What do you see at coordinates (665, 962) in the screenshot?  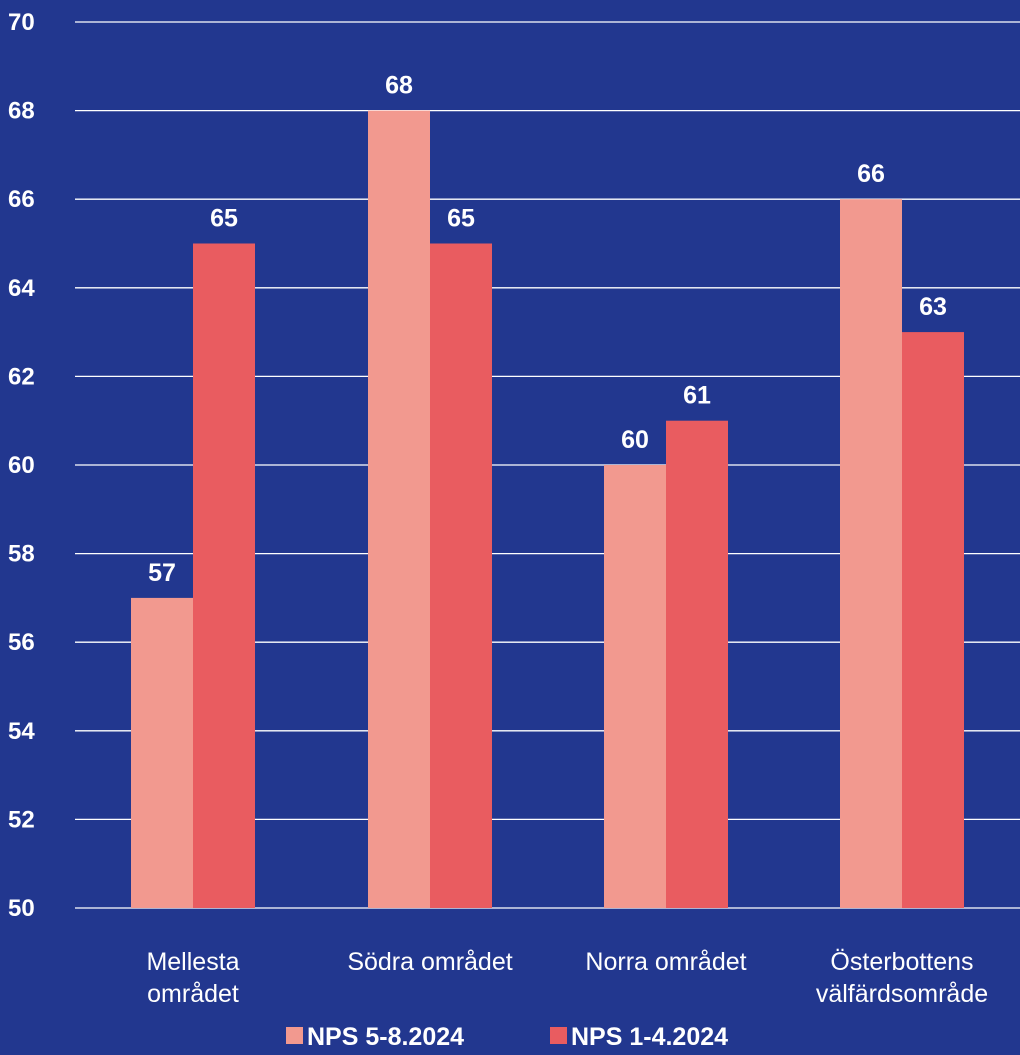 I see `category-label: Norra området` at bounding box center [665, 962].